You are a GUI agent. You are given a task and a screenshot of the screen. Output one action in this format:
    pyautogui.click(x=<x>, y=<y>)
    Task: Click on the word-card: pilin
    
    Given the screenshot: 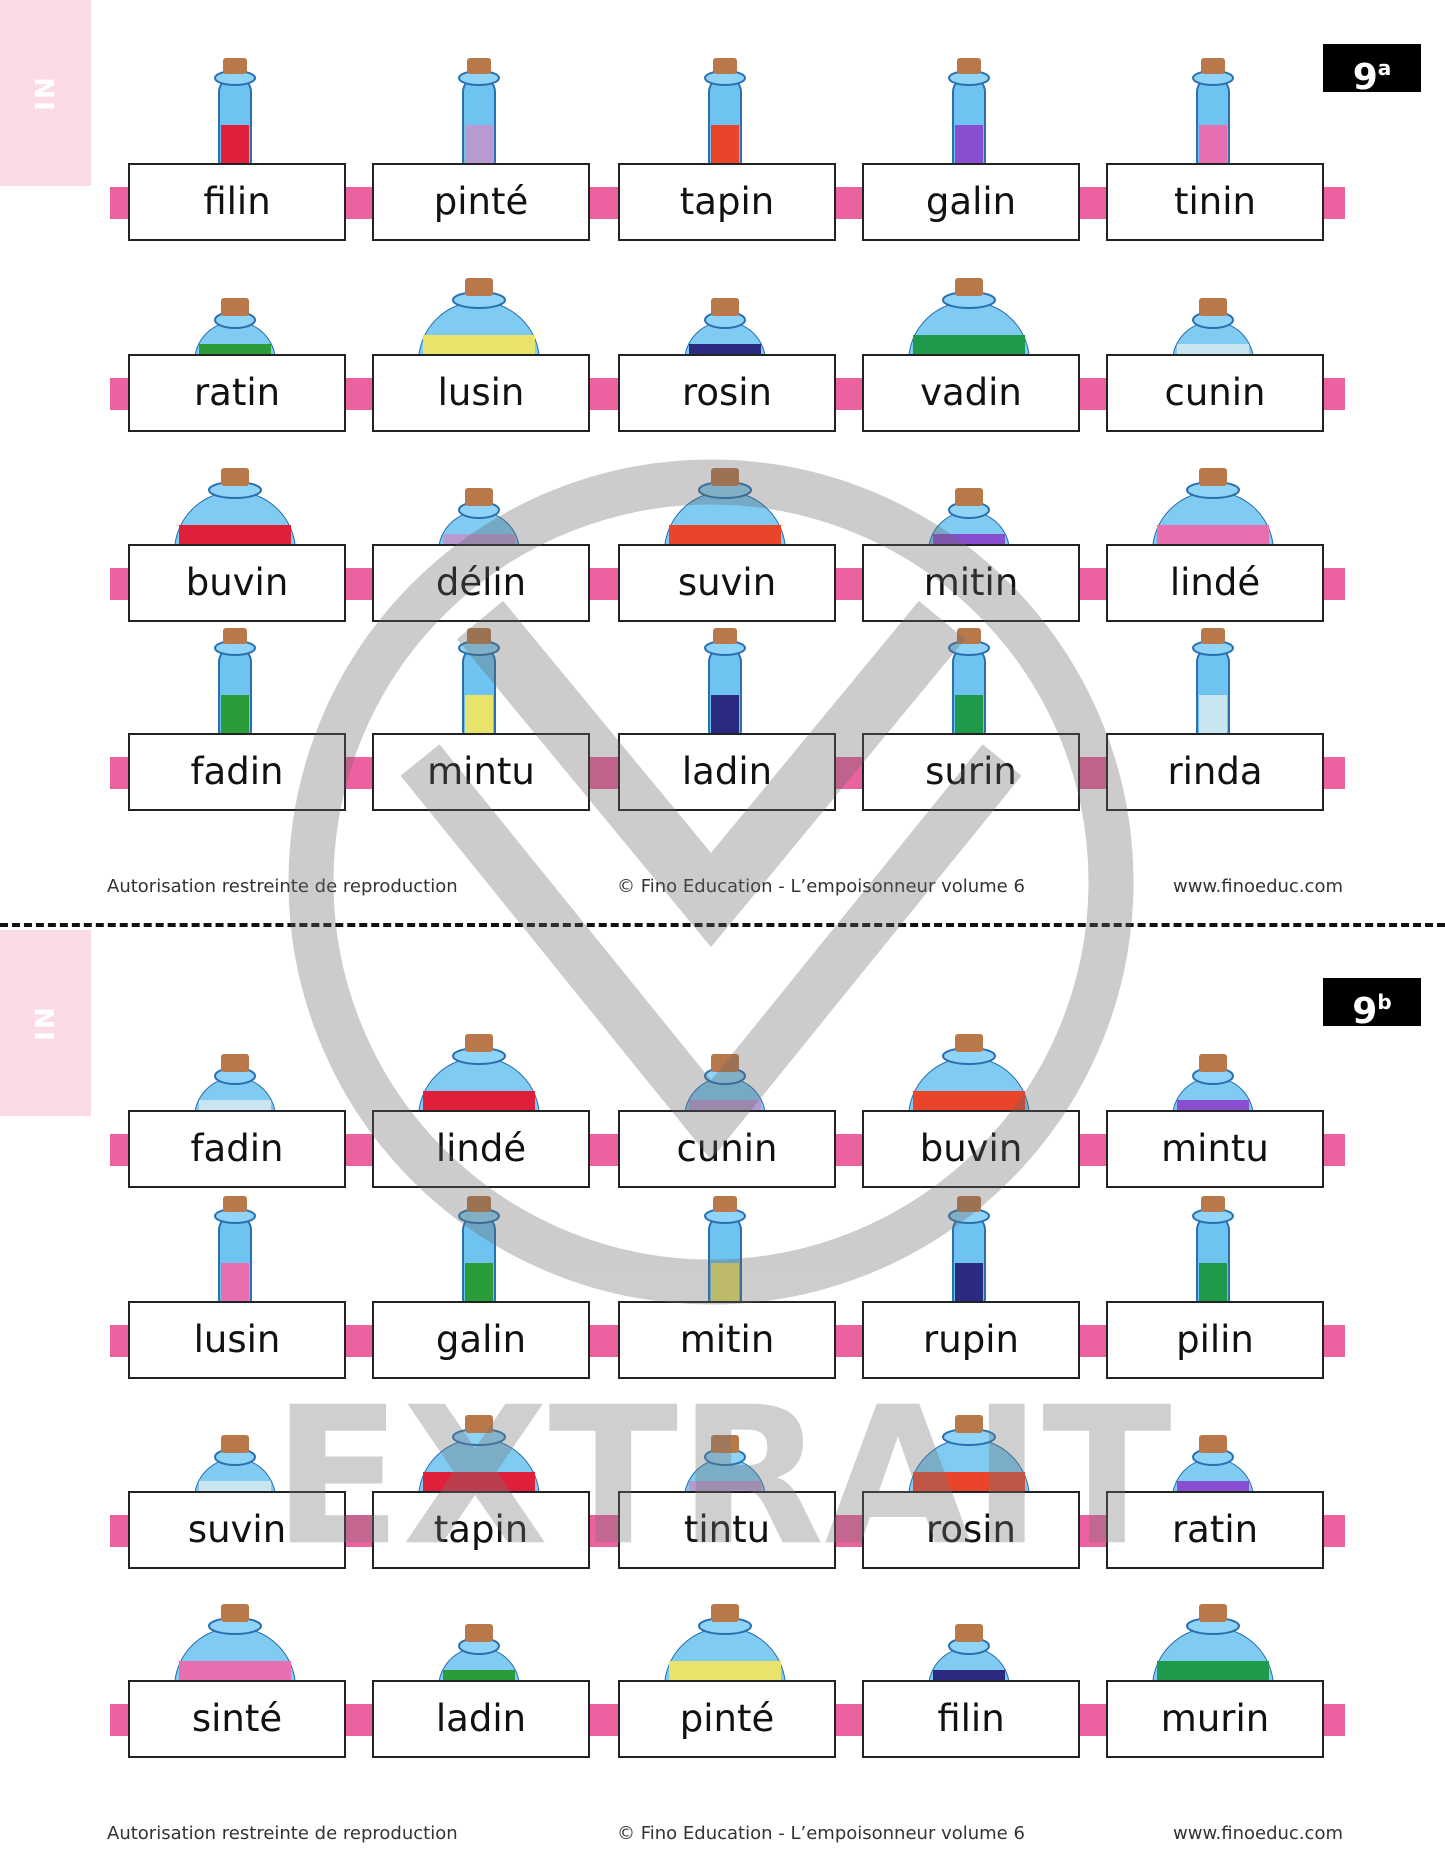 What is the action you would take?
    pyautogui.click(x=1215, y=1340)
    